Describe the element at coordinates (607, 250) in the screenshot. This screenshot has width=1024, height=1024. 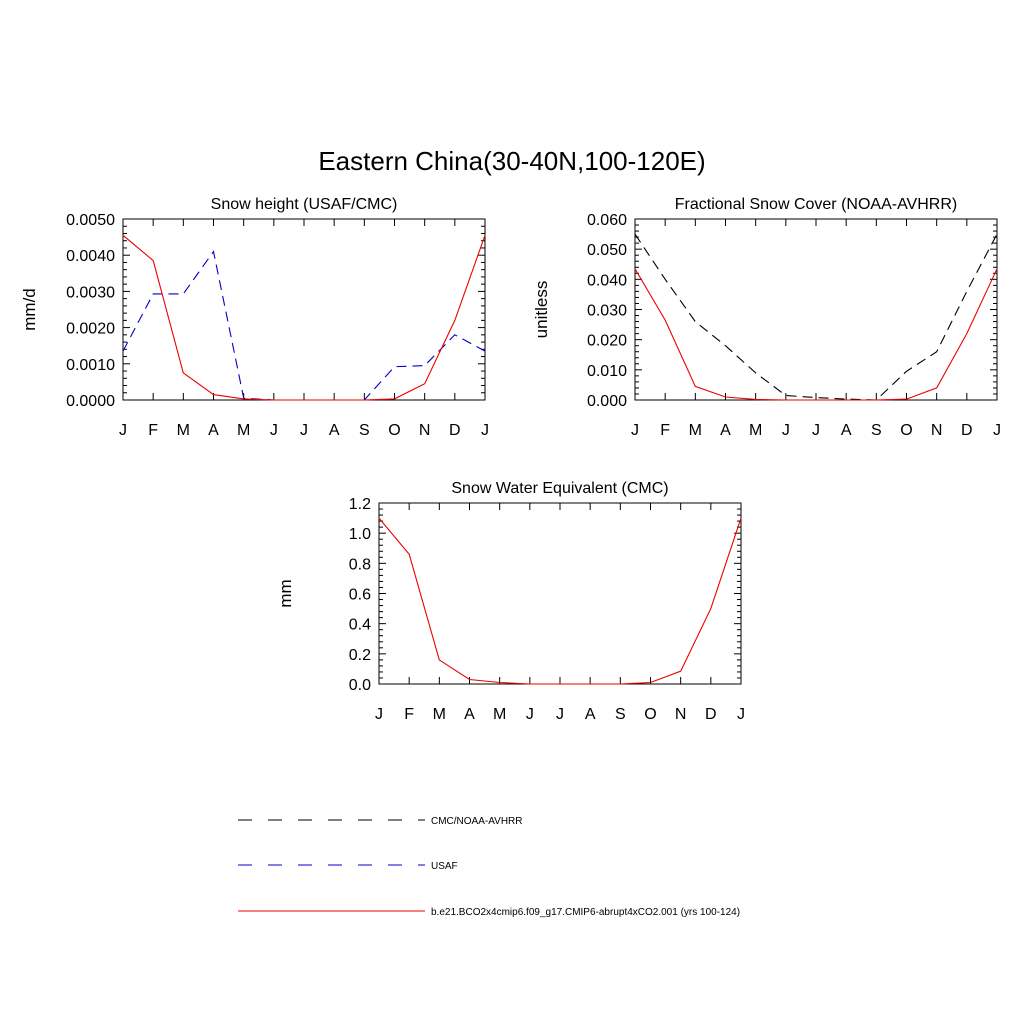
I see `y-tick-label: 0.050` at that location.